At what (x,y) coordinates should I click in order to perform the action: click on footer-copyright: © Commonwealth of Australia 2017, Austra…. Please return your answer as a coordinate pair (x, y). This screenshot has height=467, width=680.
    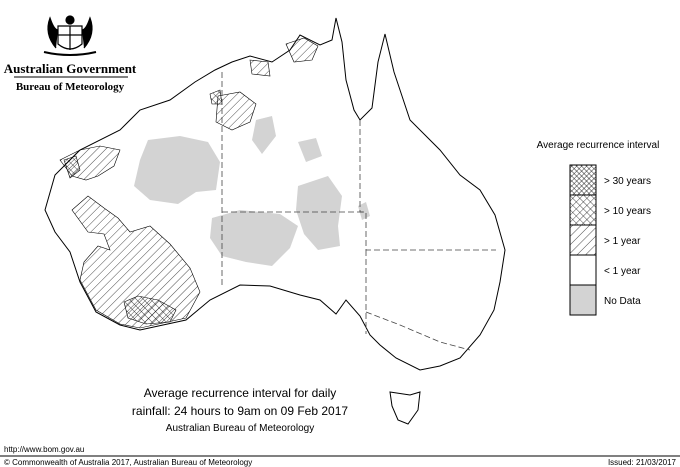
    Looking at the image, I should click on (128, 462).